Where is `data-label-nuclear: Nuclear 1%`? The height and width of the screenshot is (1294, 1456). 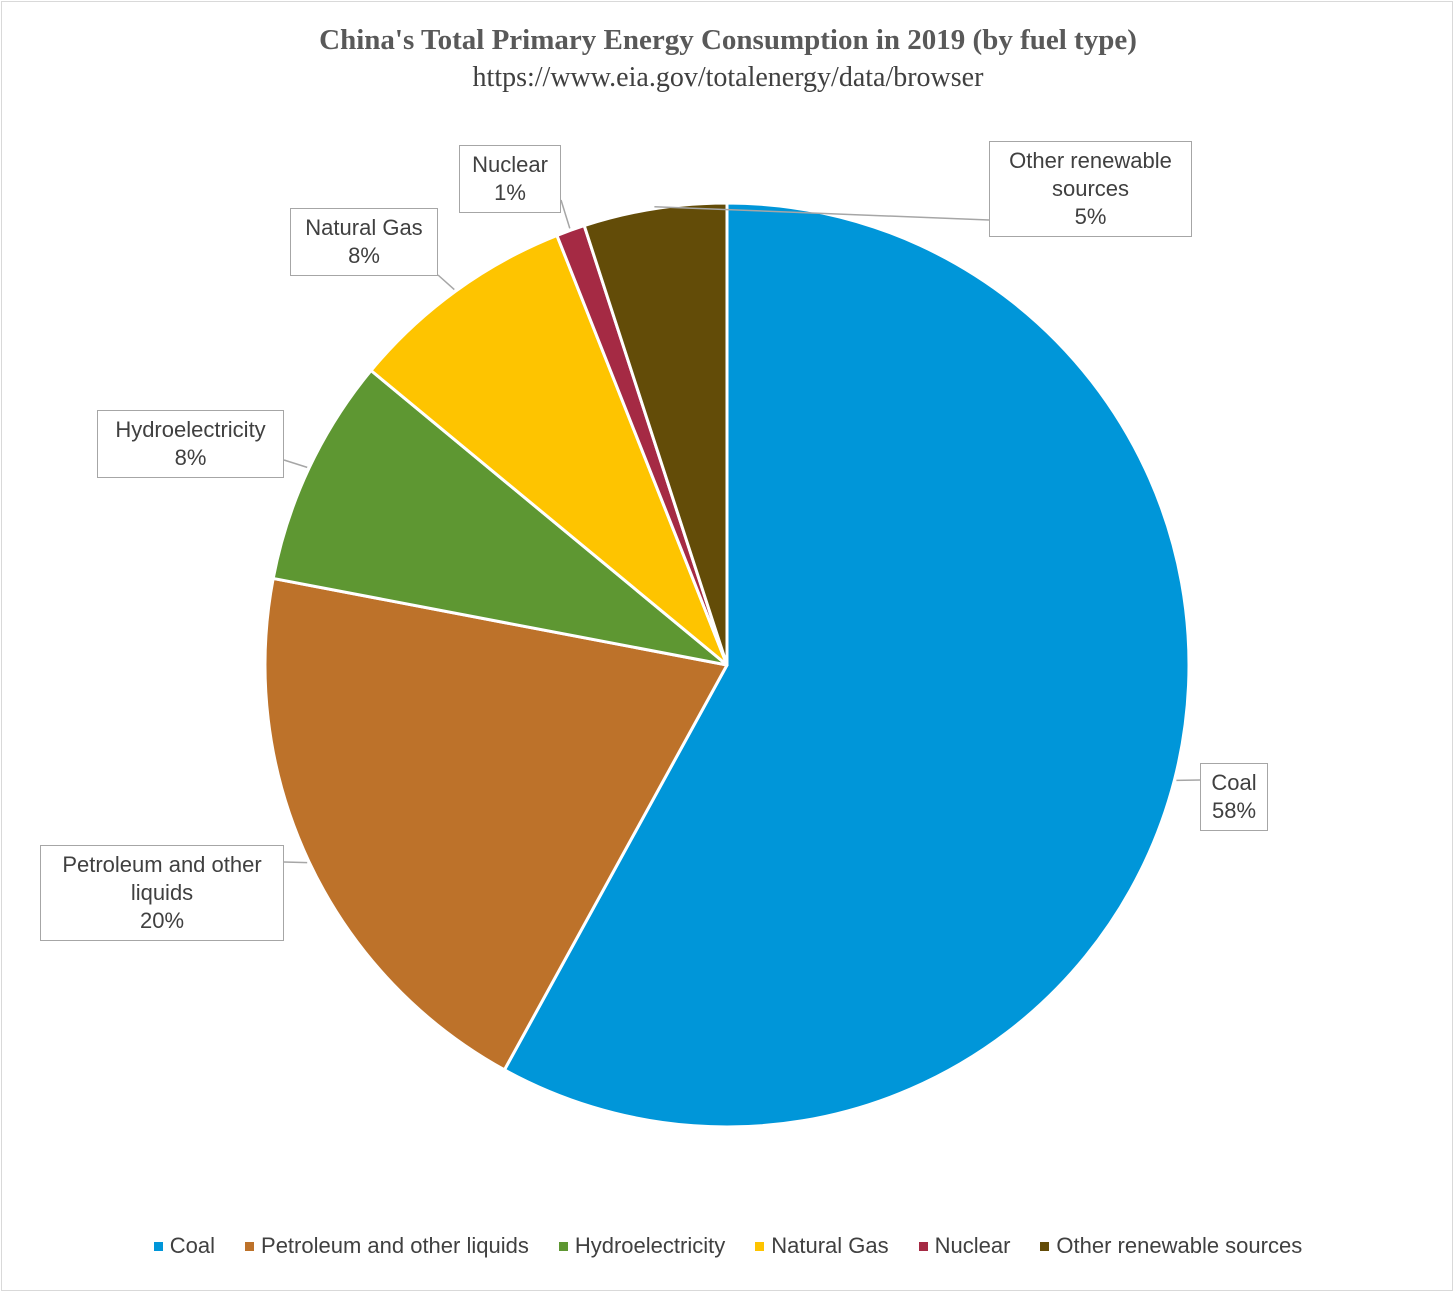
data-label-nuclear: Nuclear 1% is located at coordinates (510, 179).